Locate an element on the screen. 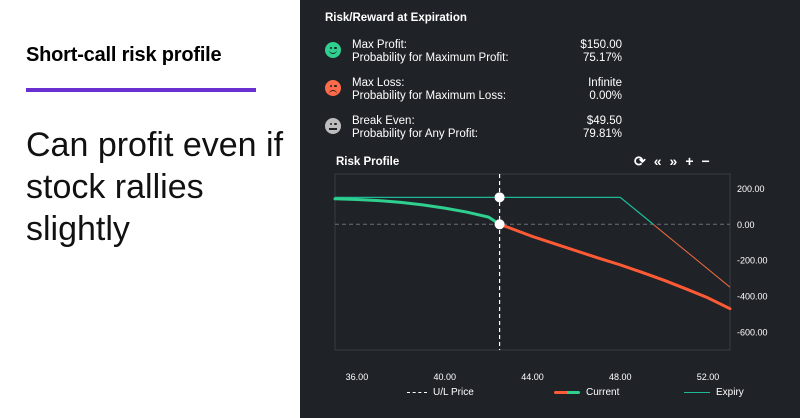 Image resolution: width=800 pixels, height=418 pixels. neutral-face-icon is located at coordinates (333, 126).